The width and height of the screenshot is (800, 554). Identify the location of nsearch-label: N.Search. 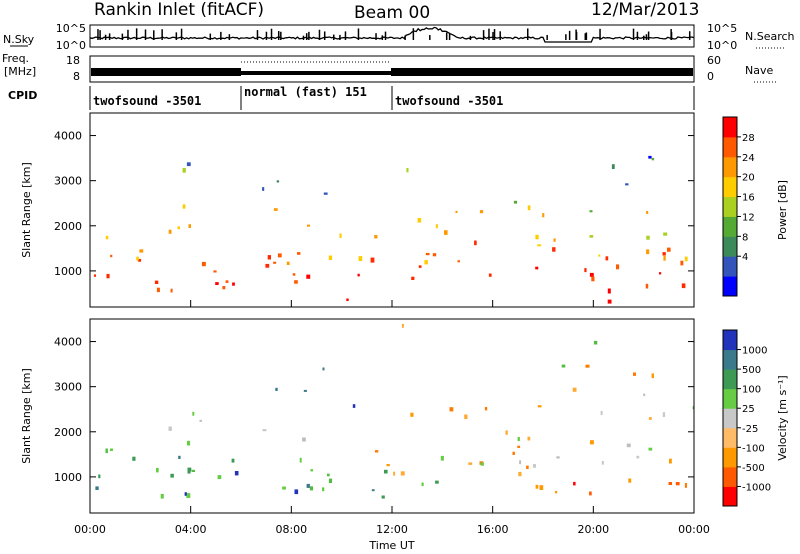
(770, 36).